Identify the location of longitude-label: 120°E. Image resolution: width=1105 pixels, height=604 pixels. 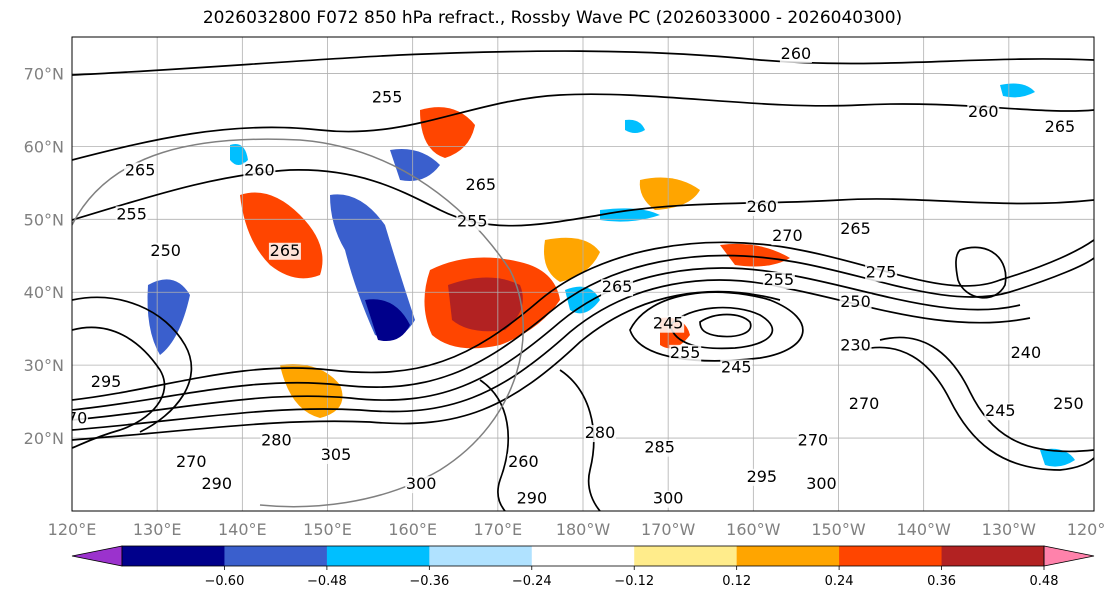
(72, 529).